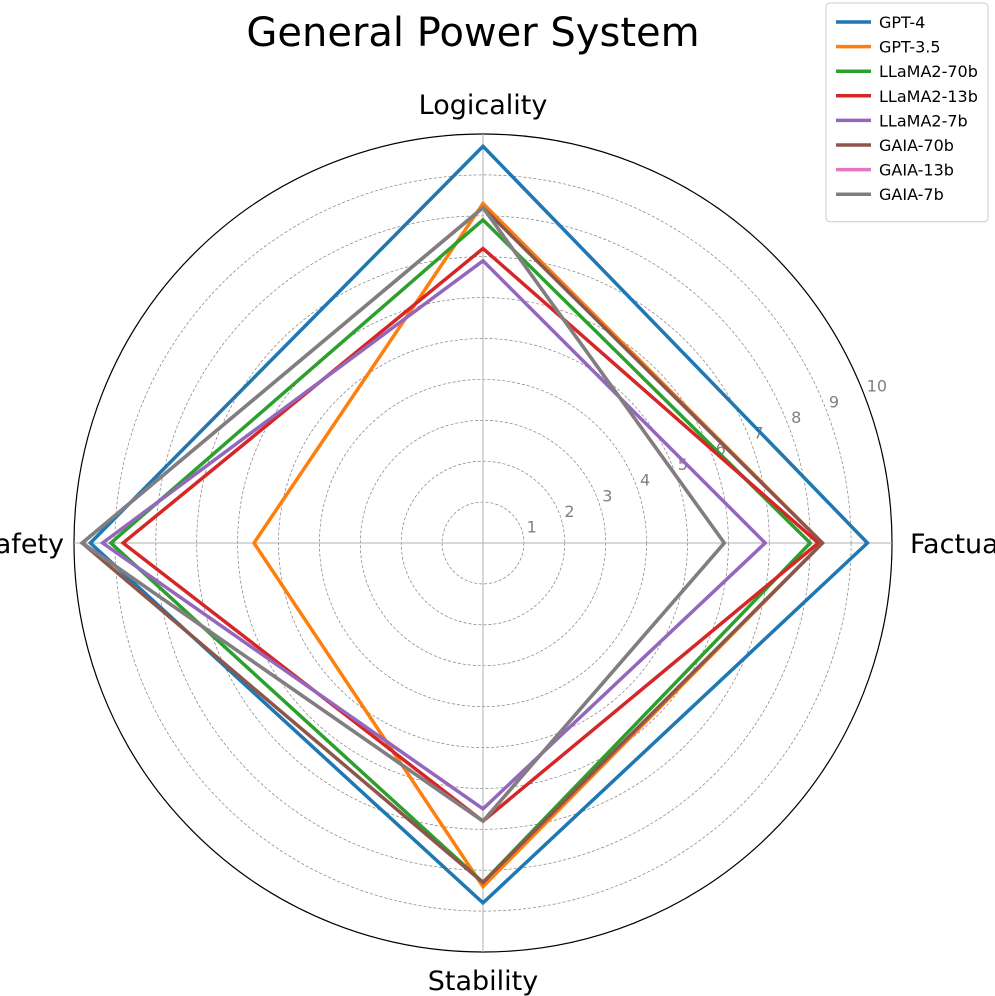 The width and height of the screenshot is (995, 996). What do you see at coordinates (902, 22) in the screenshot?
I see `legend-label: GPT-4` at bounding box center [902, 22].